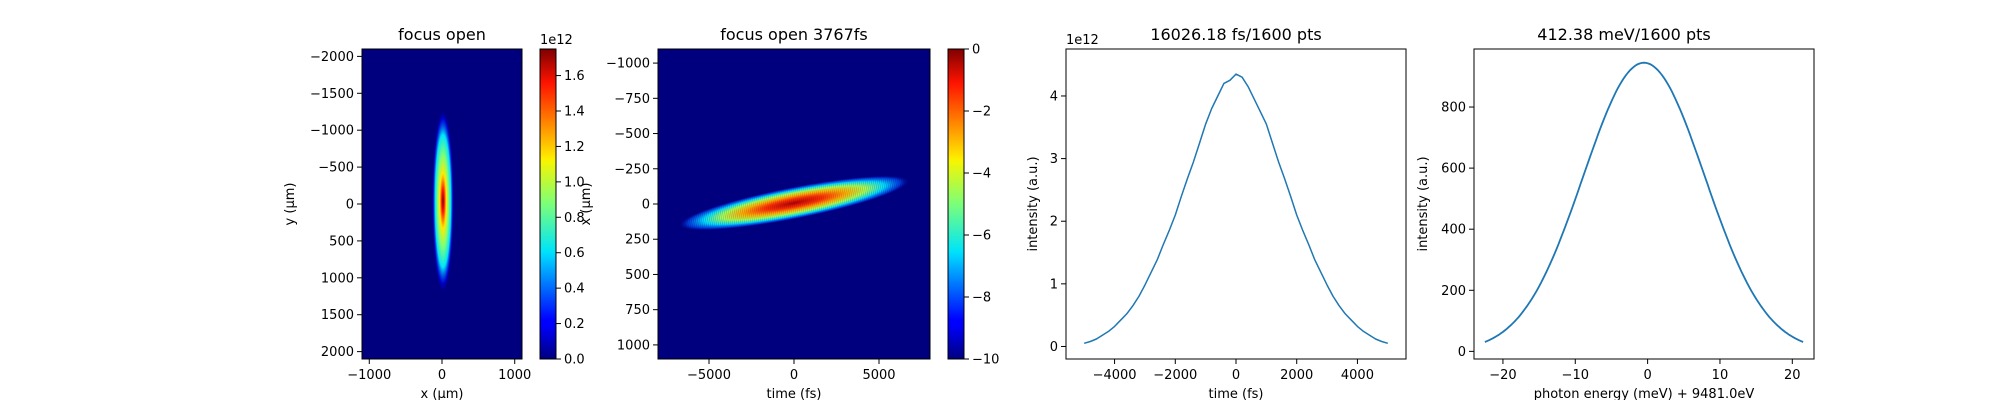 The height and width of the screenshot is (400, 2000). Describe the element at coordinates (1720, 375) in the screenshot. I see `x-tick-label: 10` at that location.